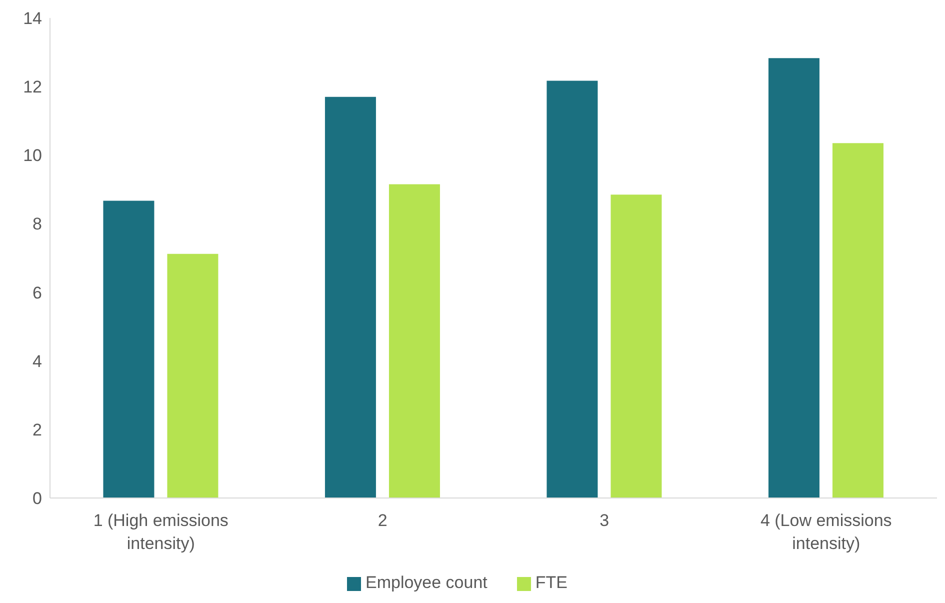  What do you see at coordinates (551, 582) in the screenshot?
I see `legend-label: FTE` at bounding box center [551, 582].